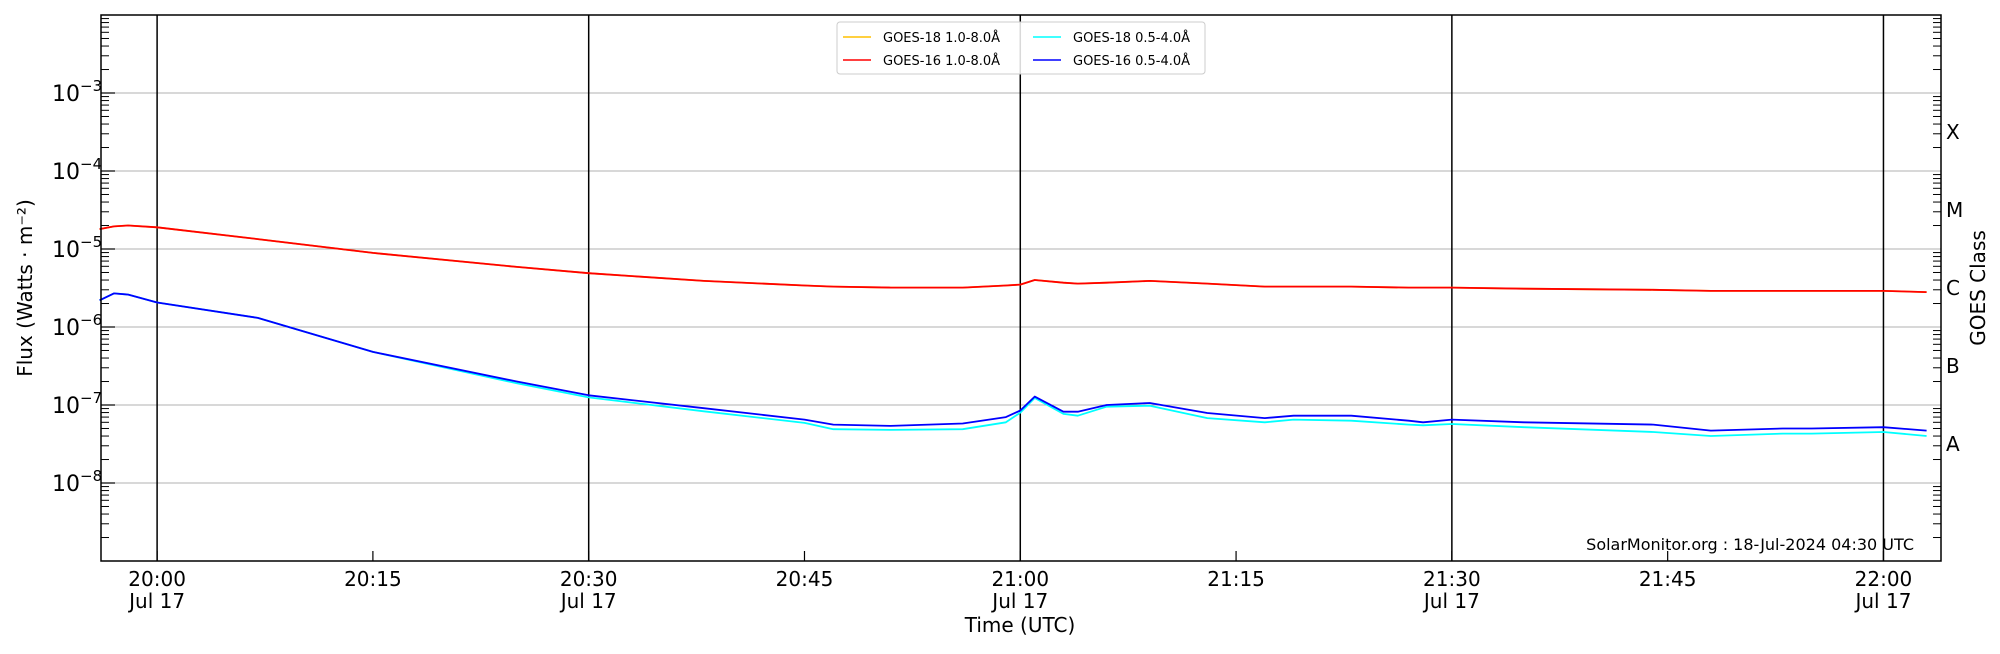 This screenshot has height=654, width=2000. Describe the element at coordinates (941, 38) in the screenshot. I see `legend-entry-label: GOES-18 1.0-8.0Å` at that location.